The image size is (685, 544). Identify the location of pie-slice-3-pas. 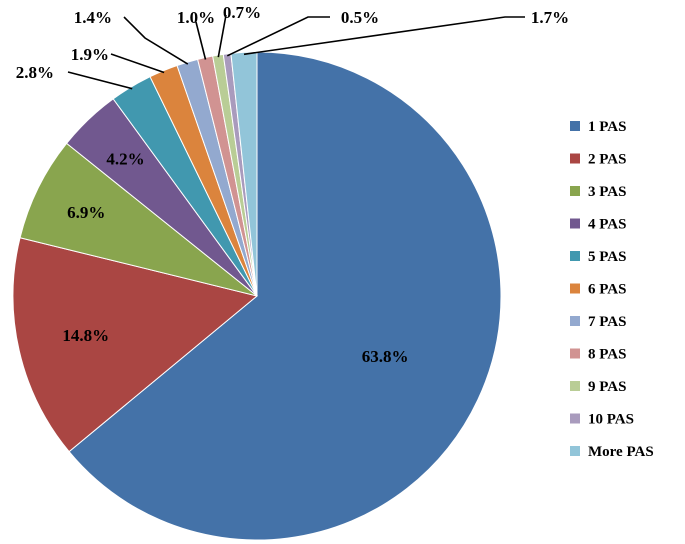
(138, 219).